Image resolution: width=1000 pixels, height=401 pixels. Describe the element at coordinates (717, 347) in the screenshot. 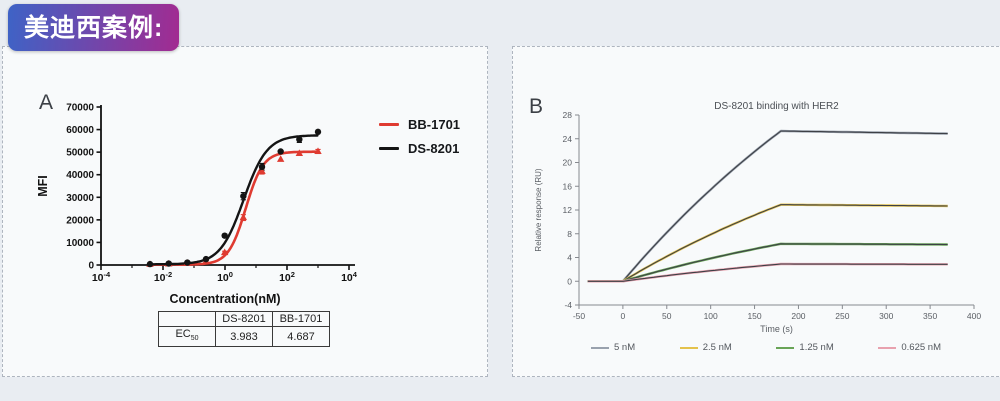

I see `legend-label-2.5nM: 2.5 nM` at that location.